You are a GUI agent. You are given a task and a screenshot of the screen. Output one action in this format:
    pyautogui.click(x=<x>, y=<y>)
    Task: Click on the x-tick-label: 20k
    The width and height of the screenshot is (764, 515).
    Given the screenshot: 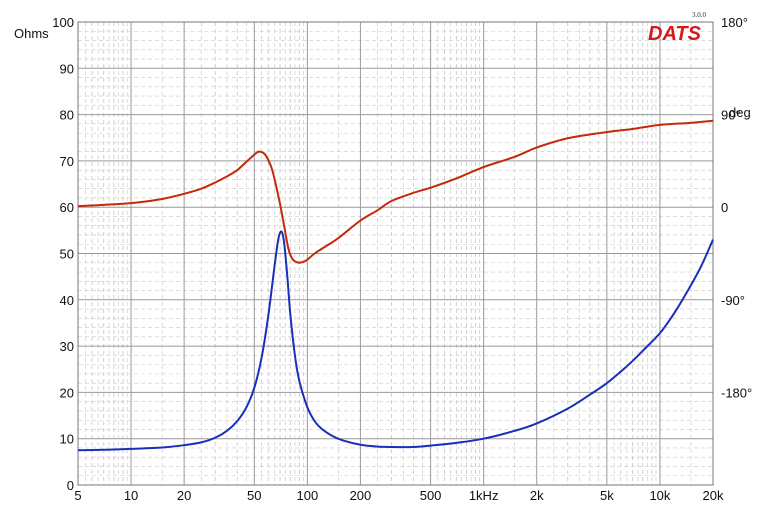 What is the action you would take?
    pyautogui.click(x=713, y=495)
    